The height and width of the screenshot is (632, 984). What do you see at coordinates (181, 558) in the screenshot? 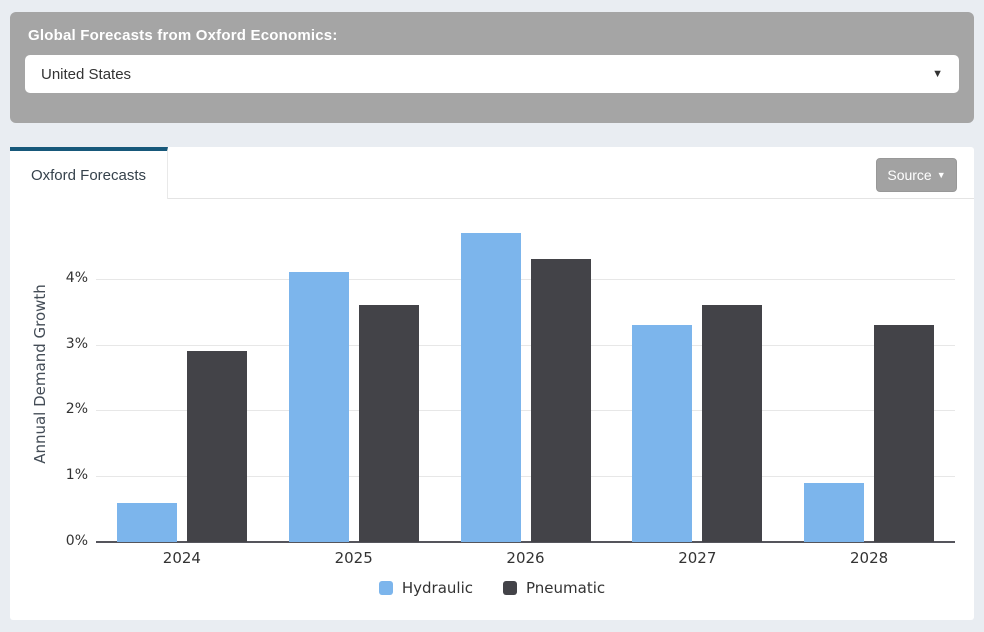
I see `x-axis-category-label: 2024` at bounding box center [181, 558].